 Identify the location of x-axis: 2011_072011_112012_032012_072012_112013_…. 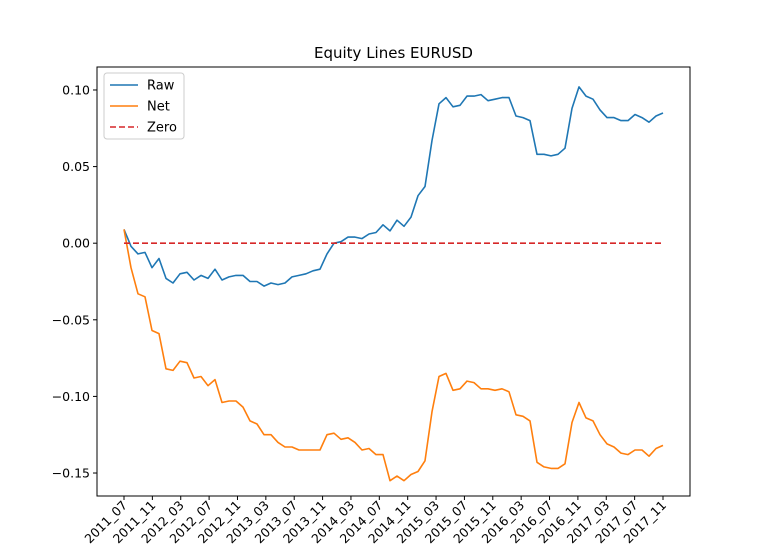
(375, 521).